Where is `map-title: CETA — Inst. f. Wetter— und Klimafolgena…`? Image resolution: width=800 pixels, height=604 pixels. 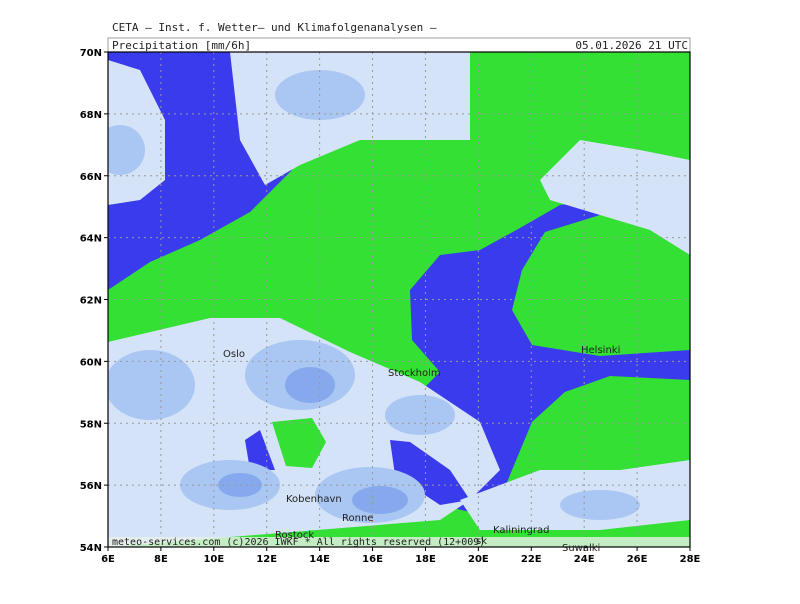
map-title: CETA — Inst. f. Wetter— und Klimafolgena… is located at coordinates (274, 27).